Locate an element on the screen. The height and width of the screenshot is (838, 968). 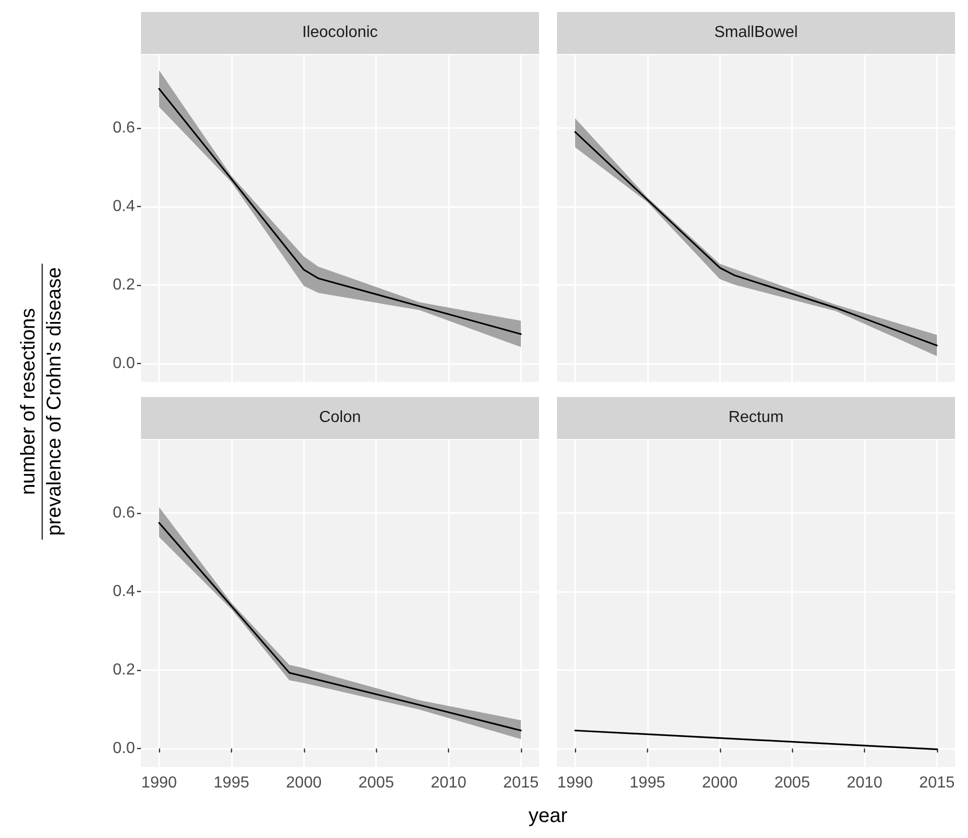
chart-title: Rectum is located at coordinates (756, 418).